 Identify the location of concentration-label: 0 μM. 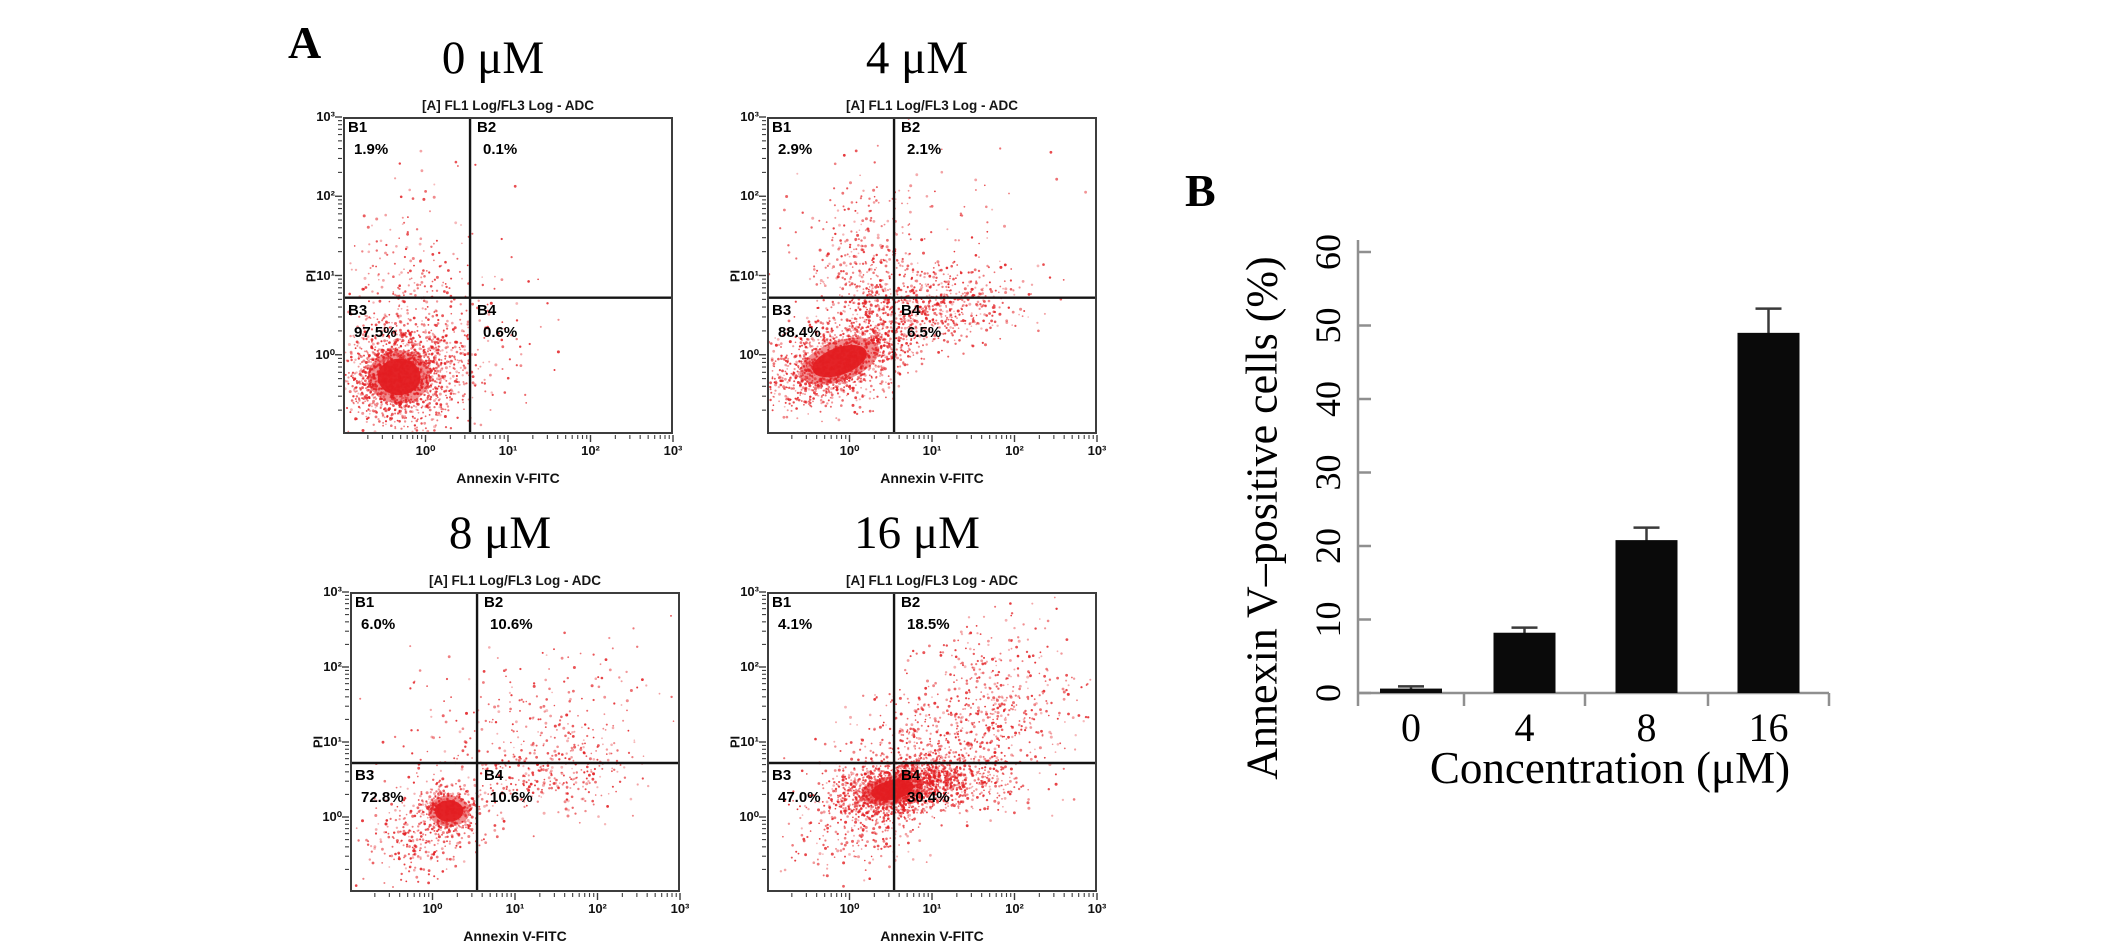
(493, 58).